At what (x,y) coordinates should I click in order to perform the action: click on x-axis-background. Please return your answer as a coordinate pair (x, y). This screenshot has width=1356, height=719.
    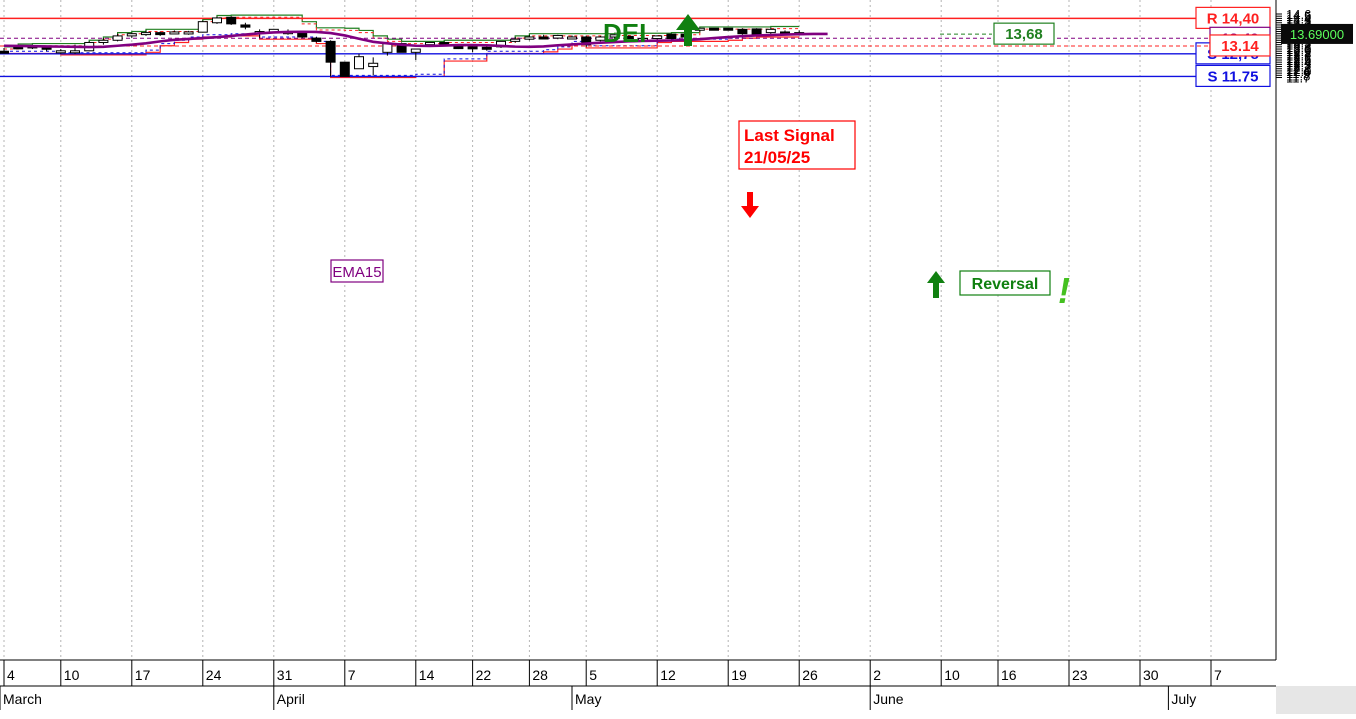
    Looking at the image, I should click on (638, 687).